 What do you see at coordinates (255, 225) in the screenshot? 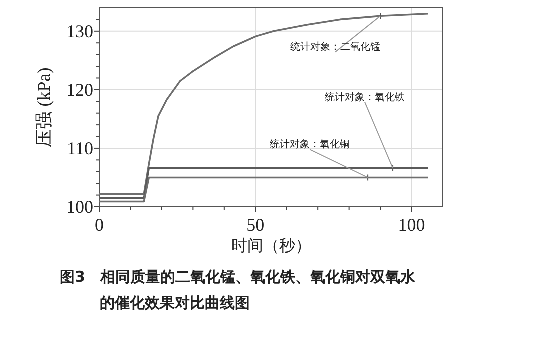
I see `x-tick-label: 50` at bounding box center [255, 225].